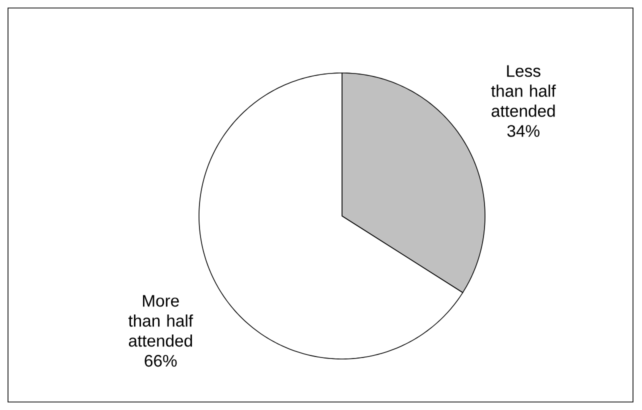  I want to click on data-label: 34%, so click(523, 131).